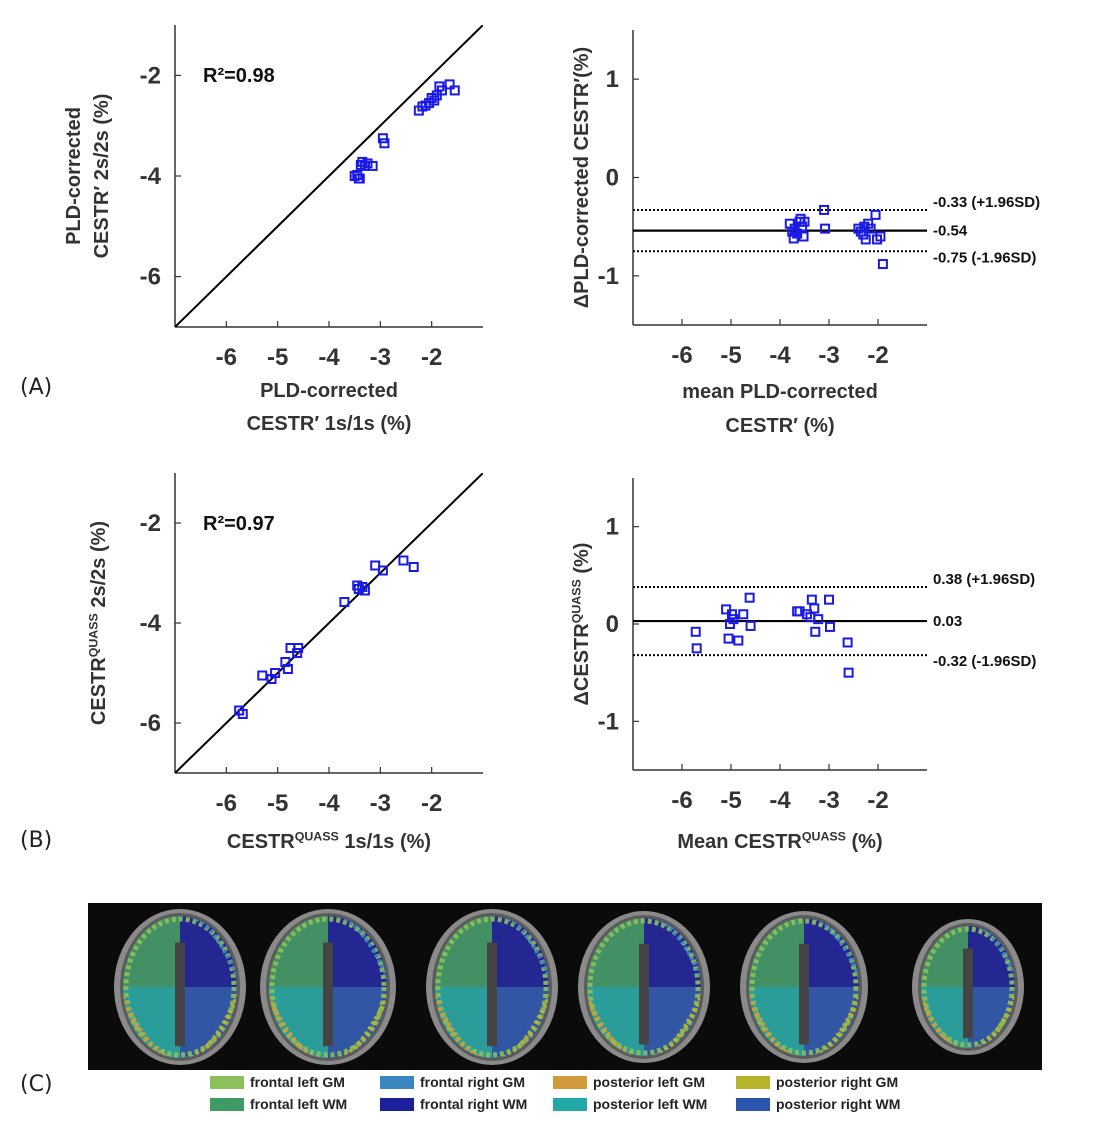 The image size is (1104, 1125). What do you see at coordinates (612, 79) in the screenshot?
I see `y-tick-label: 1` at bounding box center [612, 79].